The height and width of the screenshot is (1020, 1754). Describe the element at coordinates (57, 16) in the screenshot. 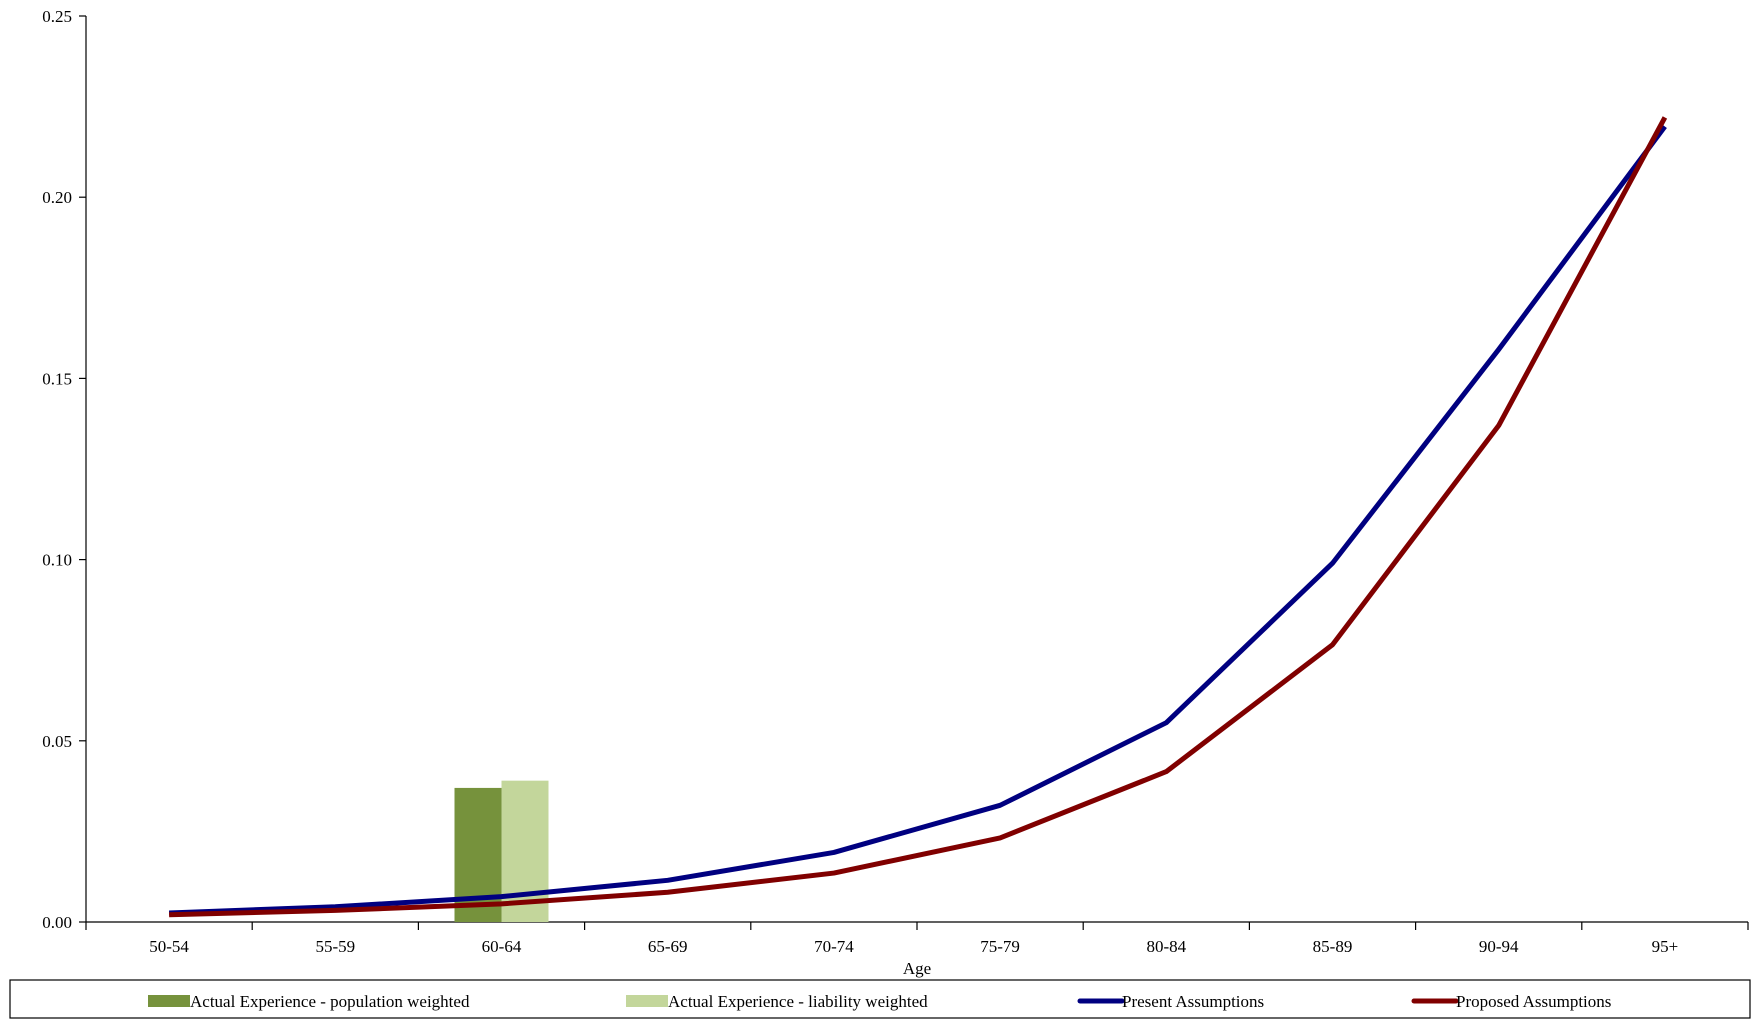

I see `y-tick-label: 0.25` at that location.